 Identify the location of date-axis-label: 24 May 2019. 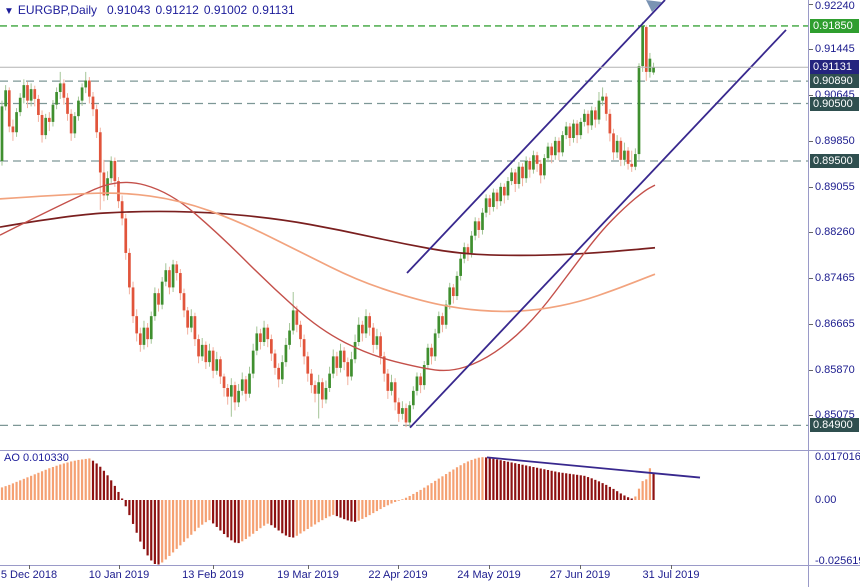
(489, 575).